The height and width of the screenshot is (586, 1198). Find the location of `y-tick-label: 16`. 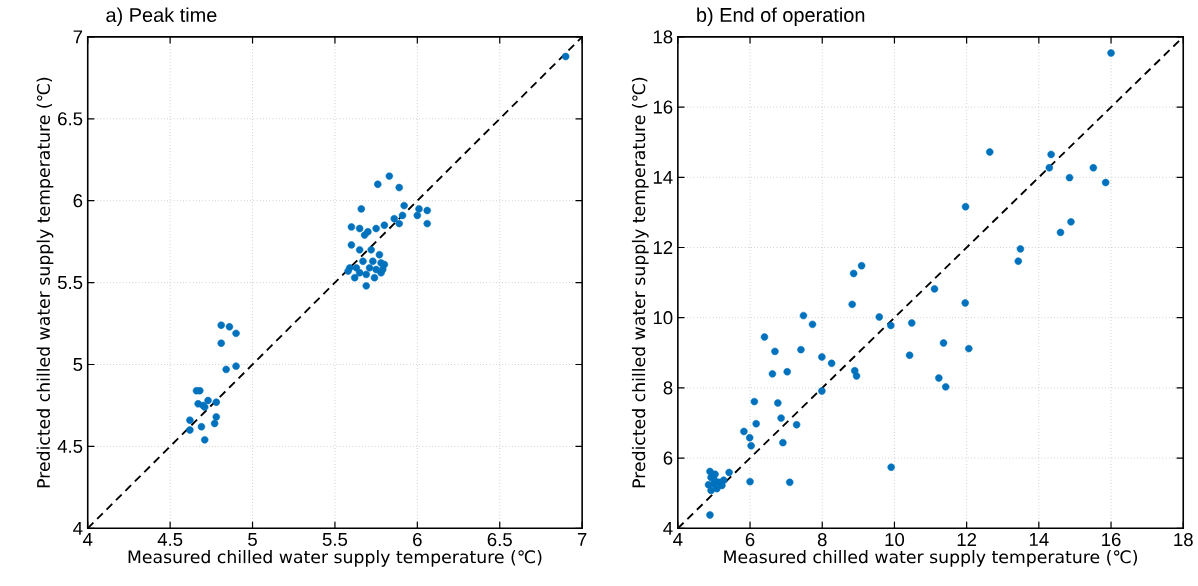

y-tick-label: 16 is located at coordinates (663, 107).